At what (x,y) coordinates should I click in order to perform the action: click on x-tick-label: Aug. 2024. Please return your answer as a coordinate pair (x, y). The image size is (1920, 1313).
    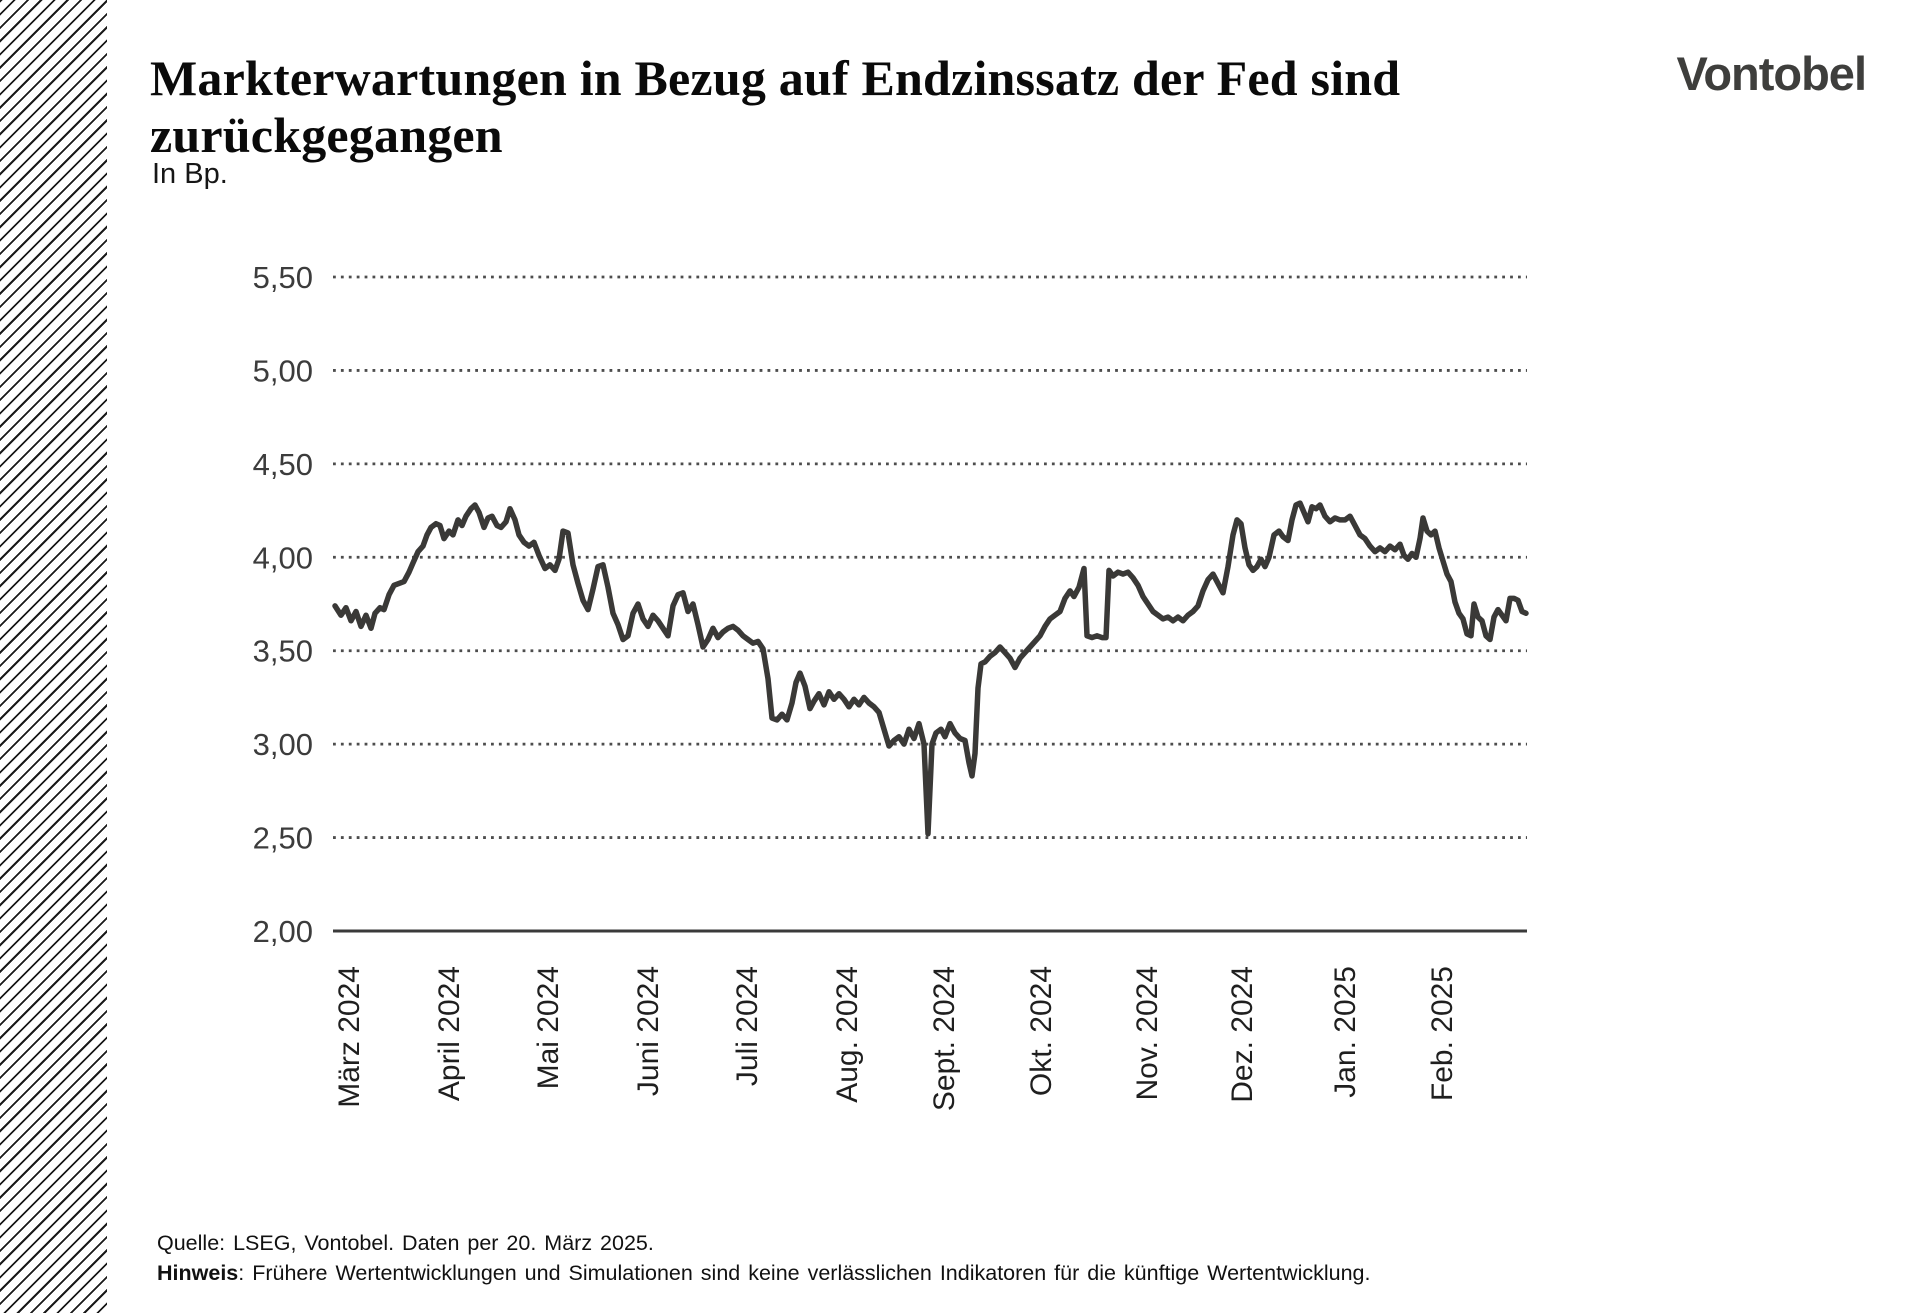
    Looking at the image, I should click on (847, 1034).